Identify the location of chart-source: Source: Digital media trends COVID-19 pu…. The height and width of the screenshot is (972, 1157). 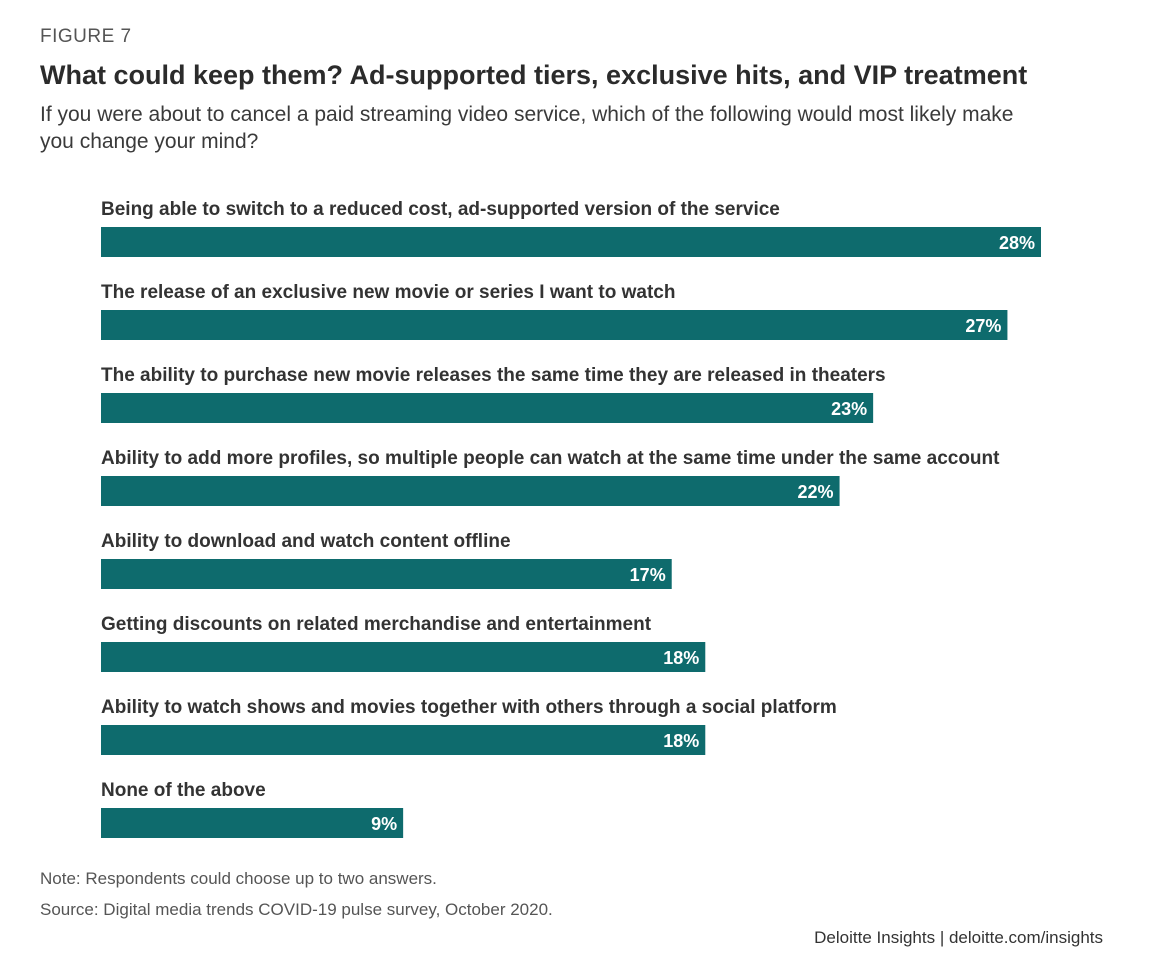
(296, 909).